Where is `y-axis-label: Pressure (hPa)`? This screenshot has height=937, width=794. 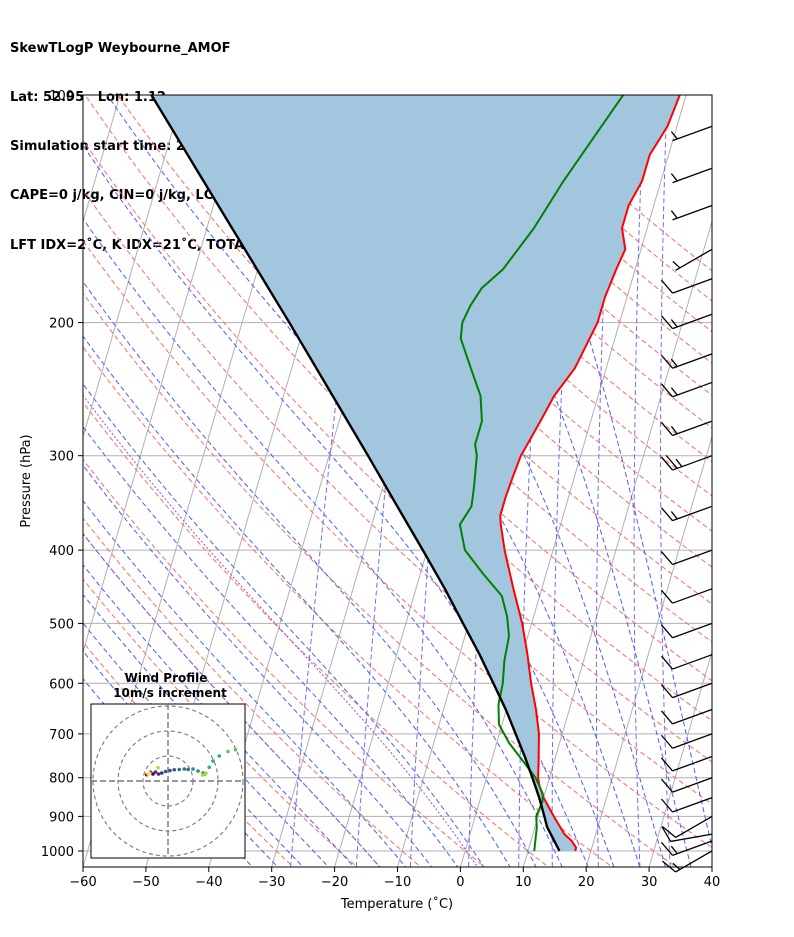
y-axis-label: Pressure (hPa) is located at coordinates (26, 480).